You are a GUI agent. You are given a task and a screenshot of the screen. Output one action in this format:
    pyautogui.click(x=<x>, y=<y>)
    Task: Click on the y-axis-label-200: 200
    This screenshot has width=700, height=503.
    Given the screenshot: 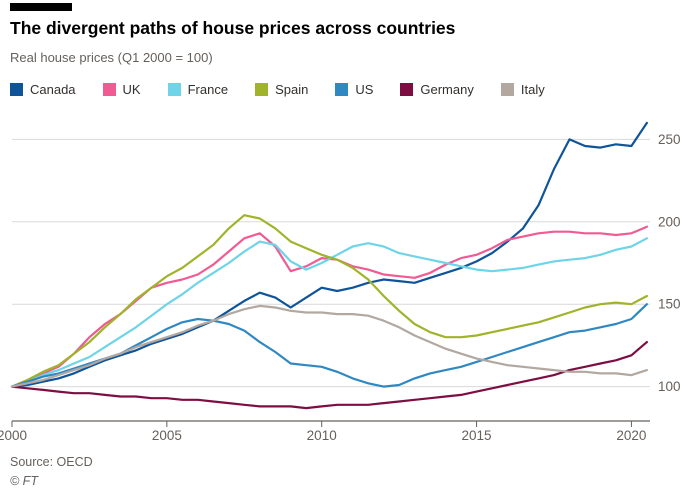 What is the action you would take?
    pyautogui.click(x=669, y=221)
    